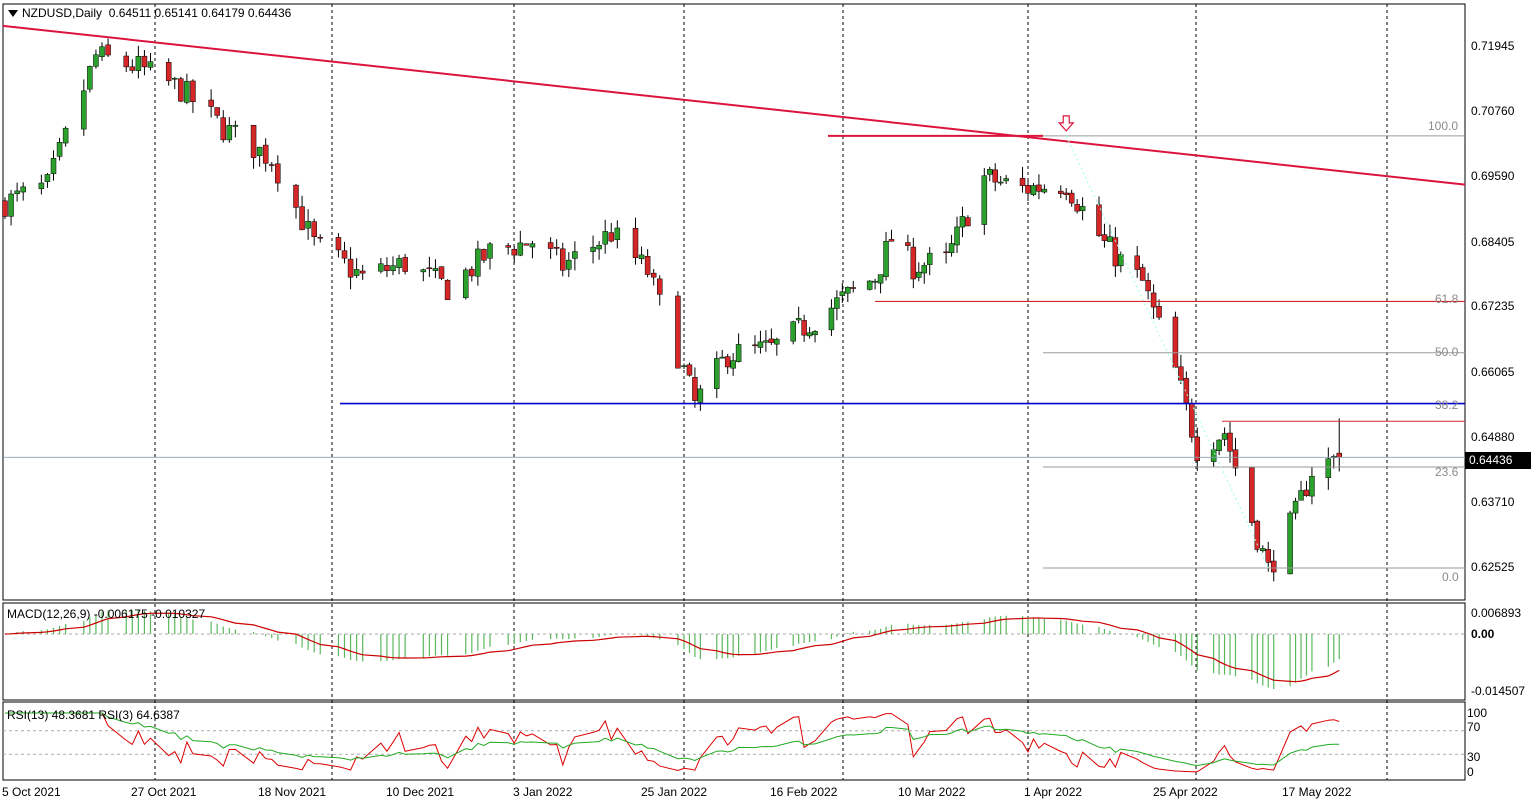 The image size is (1537, 812). Describe the element at coordinates (1447, 472) in the screenshot. I see `fib-label-23-6: 23.6` at that location.